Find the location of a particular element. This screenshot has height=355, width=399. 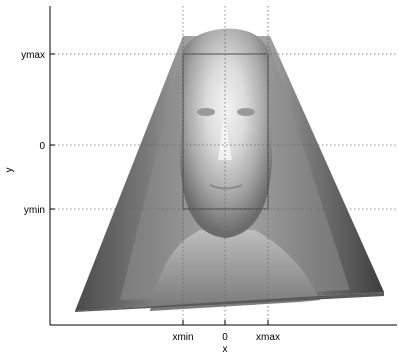

y-tick-0: 0 is located at coordinates (42, 146).